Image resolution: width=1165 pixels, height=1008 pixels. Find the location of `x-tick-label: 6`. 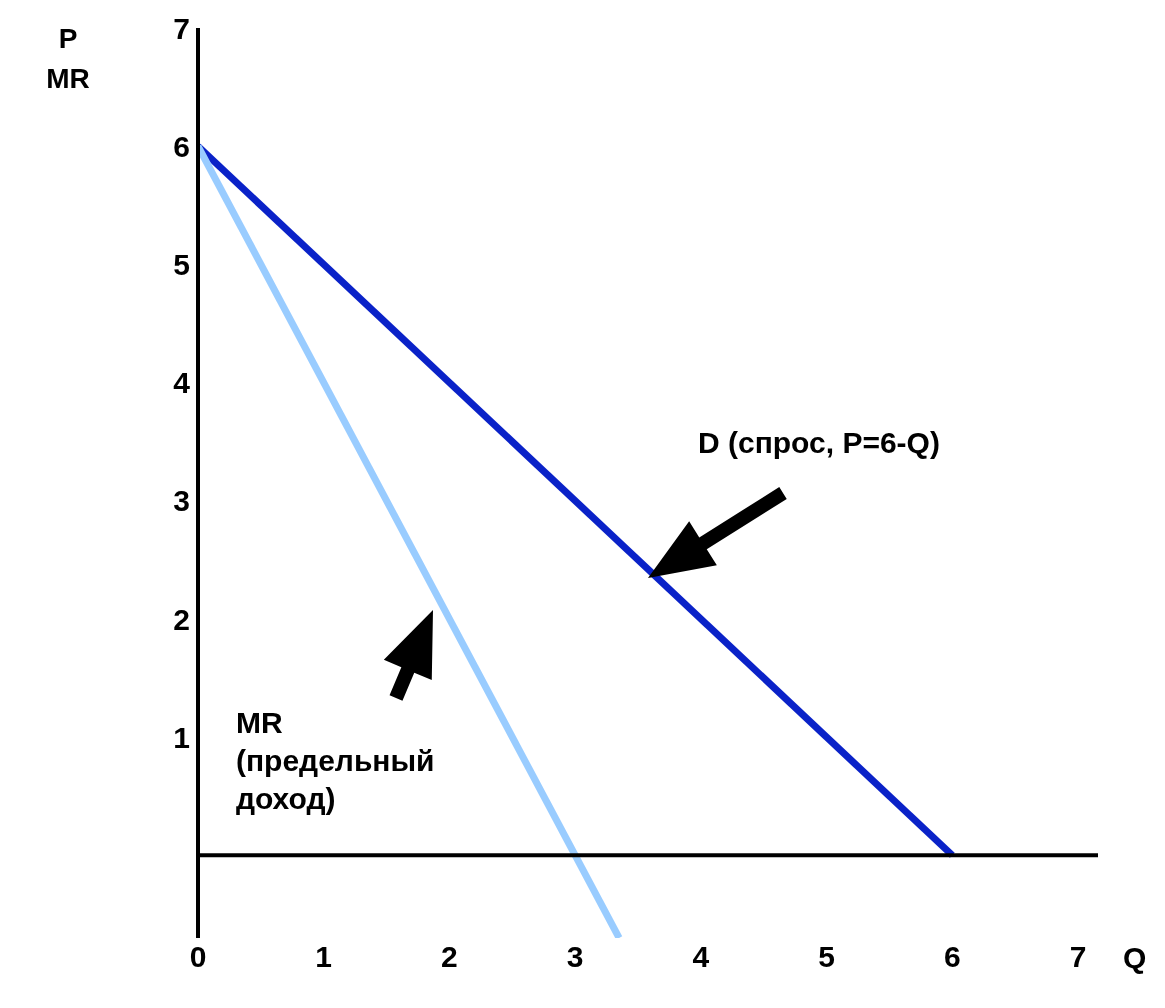

x-tick-label: 6 is located at coordinates (952, 957).